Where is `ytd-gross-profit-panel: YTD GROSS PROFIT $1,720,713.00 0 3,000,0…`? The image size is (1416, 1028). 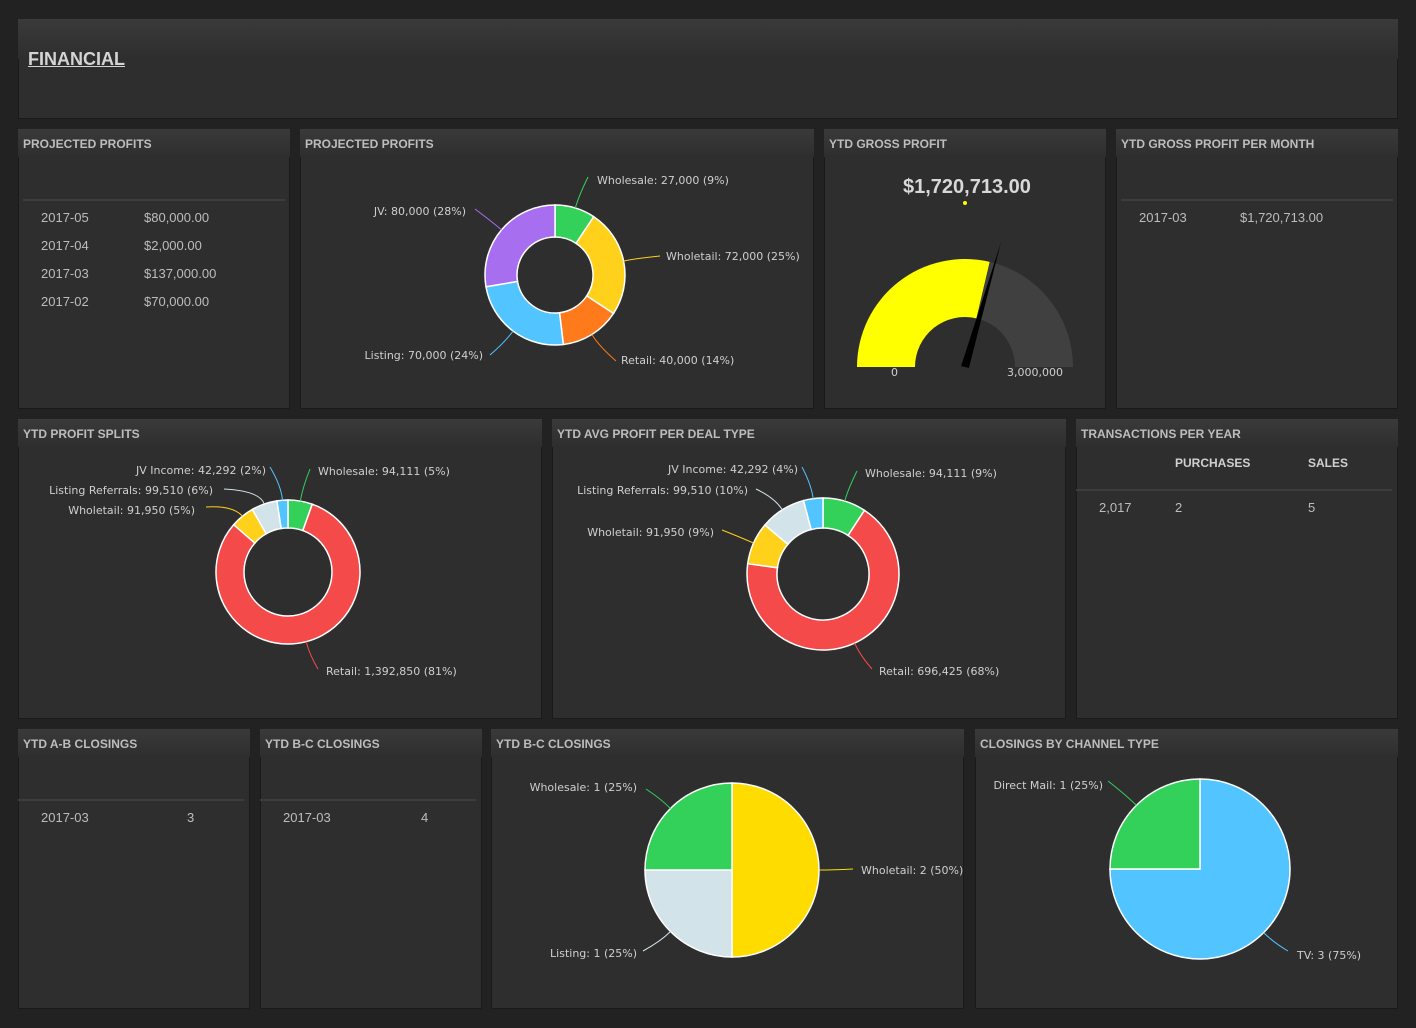
ytd-gross-profit-panel: YTD GROSS PROFIT $1,720,713.00 0 3,000,0… is located at coordinates (965, 269).